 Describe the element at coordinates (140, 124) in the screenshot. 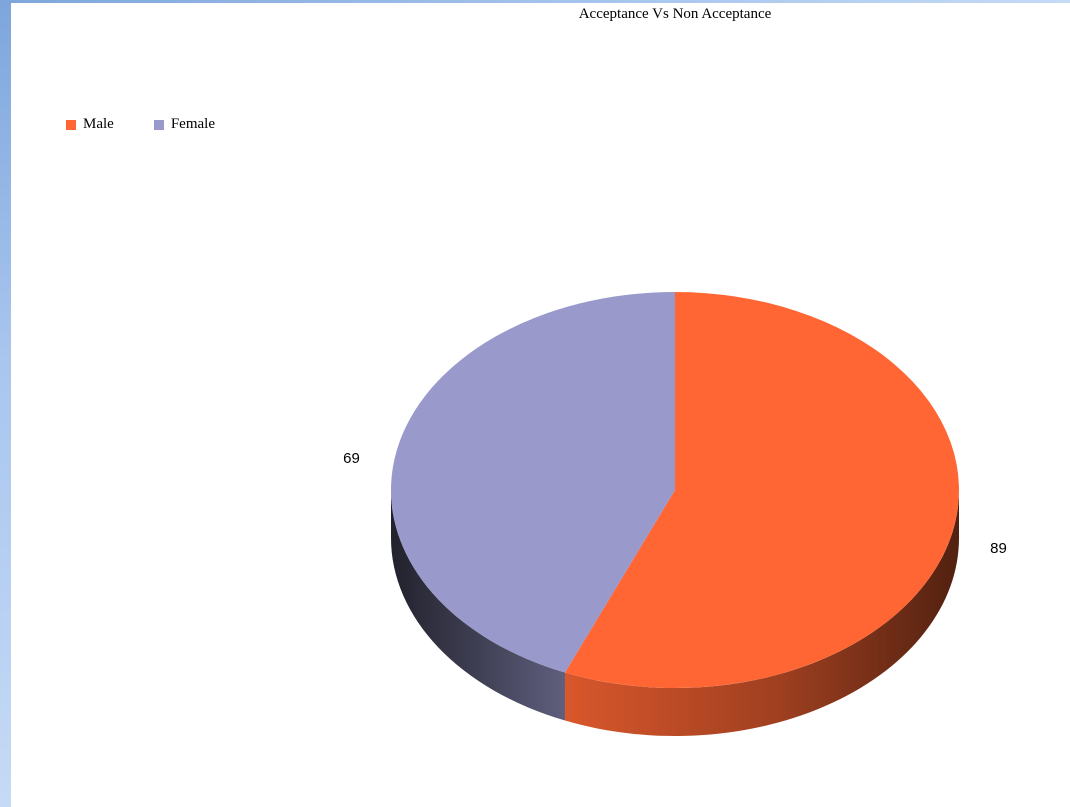

I see `chart-legend: Male Female` at that location.